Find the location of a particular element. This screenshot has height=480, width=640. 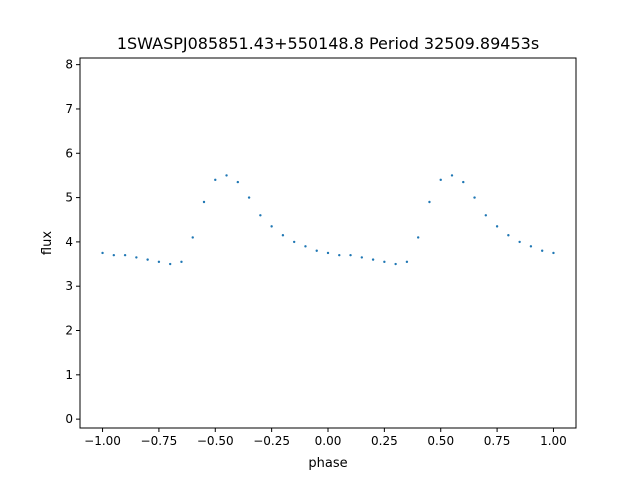

y-tick-label: 6 is located at coordinates (69, 153).